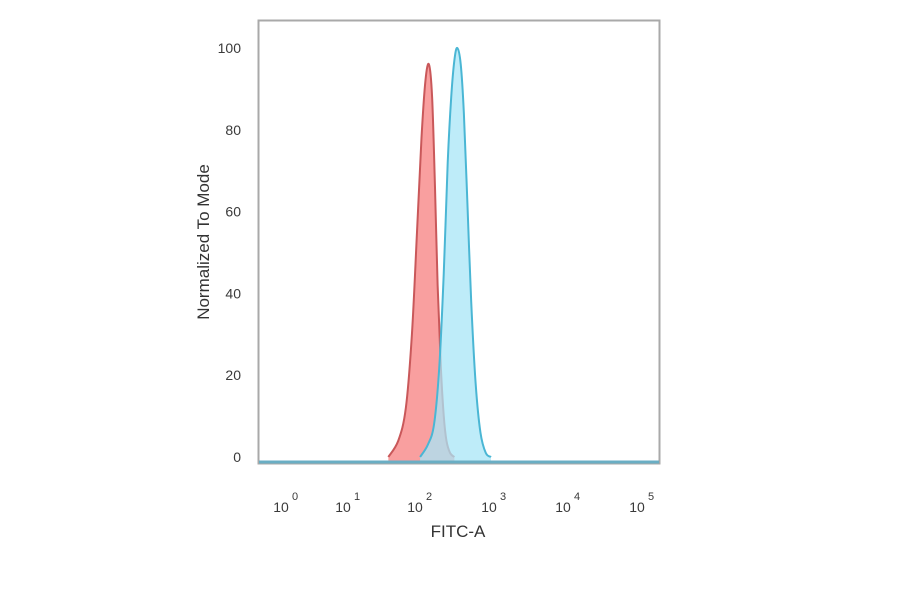 This screenshot has height=594, width=900. Describe the element at coordinates (233, 212) in the screenshot. I see `y-tick-label: 60` at that location.